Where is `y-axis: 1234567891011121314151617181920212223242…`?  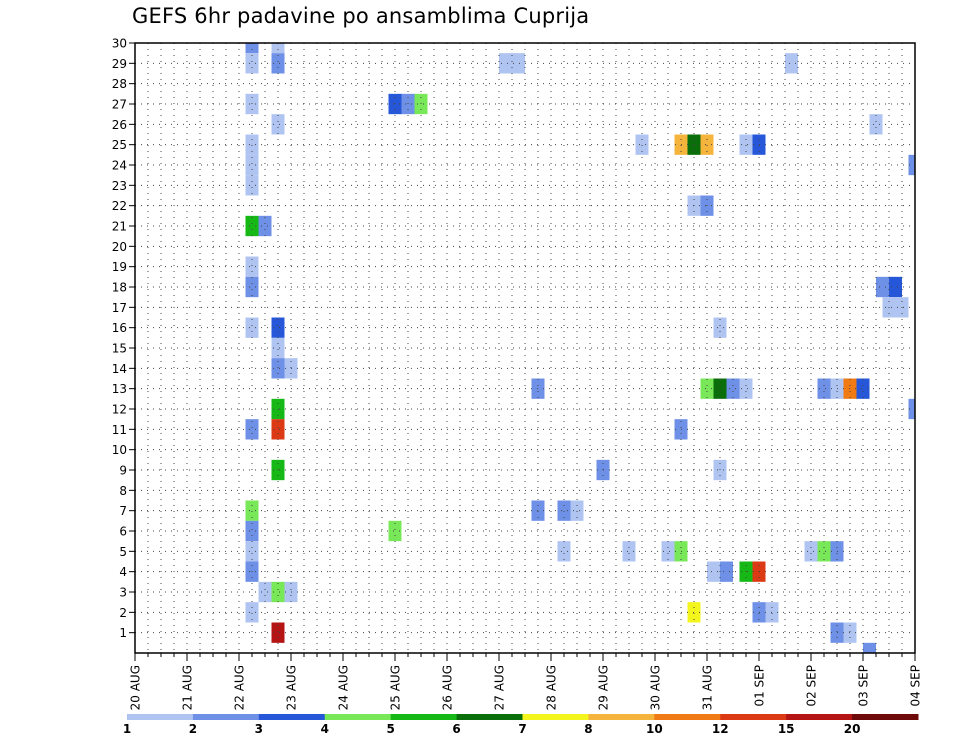
y-axis: 1234567891011121314151617181920212223242… is located at coordinates (123, 338).